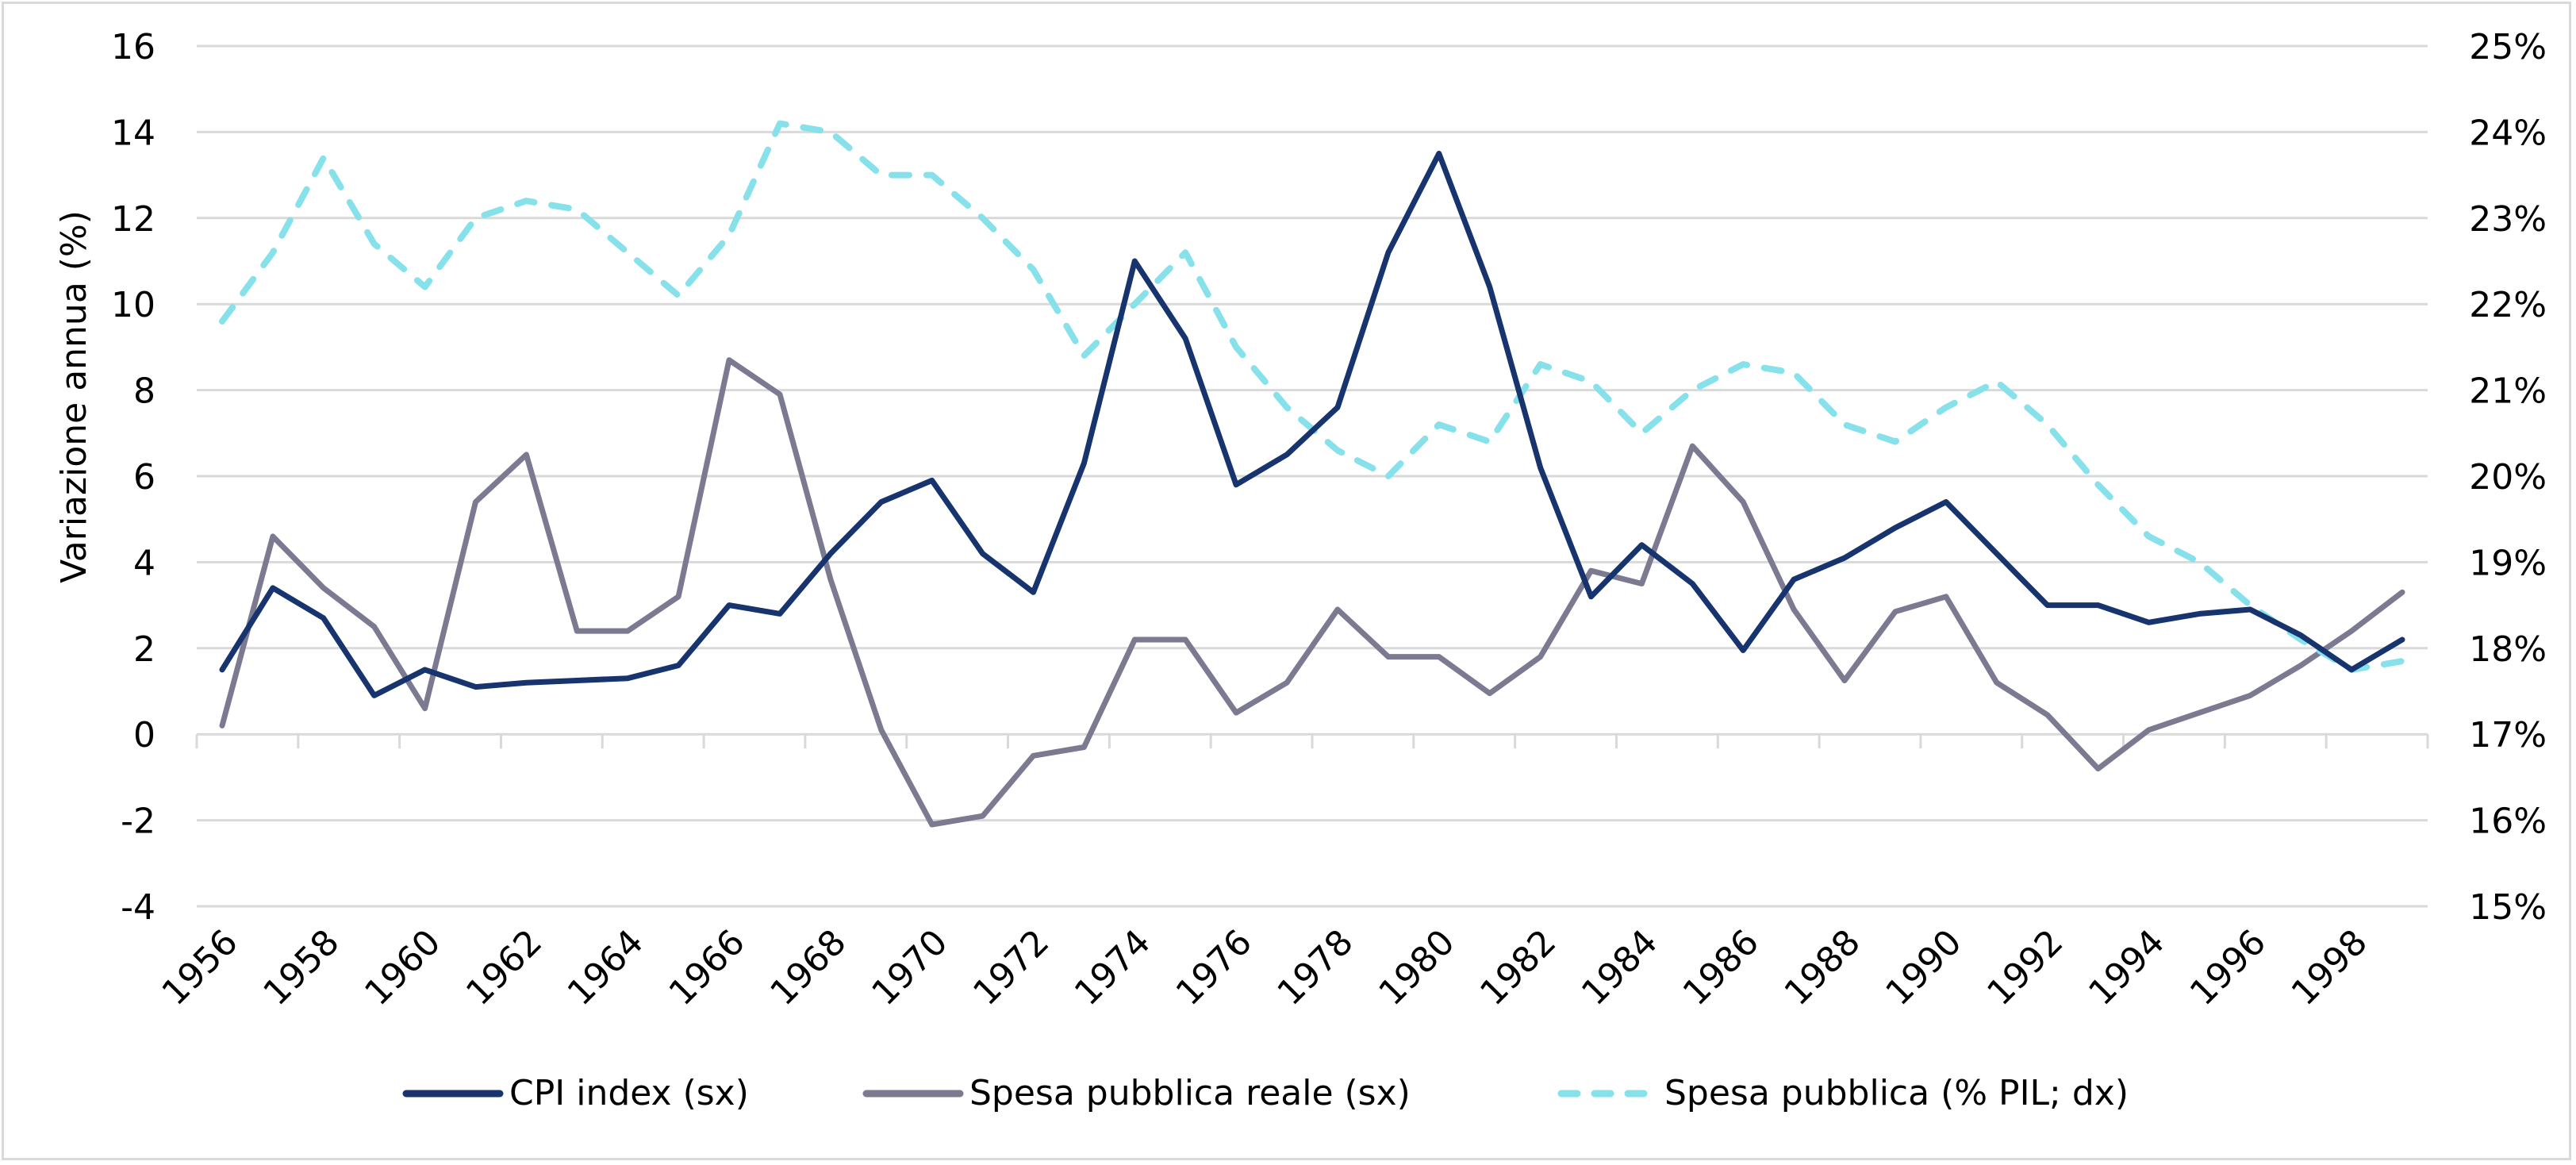  Describe the element at coordinates (1518, 967) in the screenshot. I see `x-tick-label: 1982` at that location.